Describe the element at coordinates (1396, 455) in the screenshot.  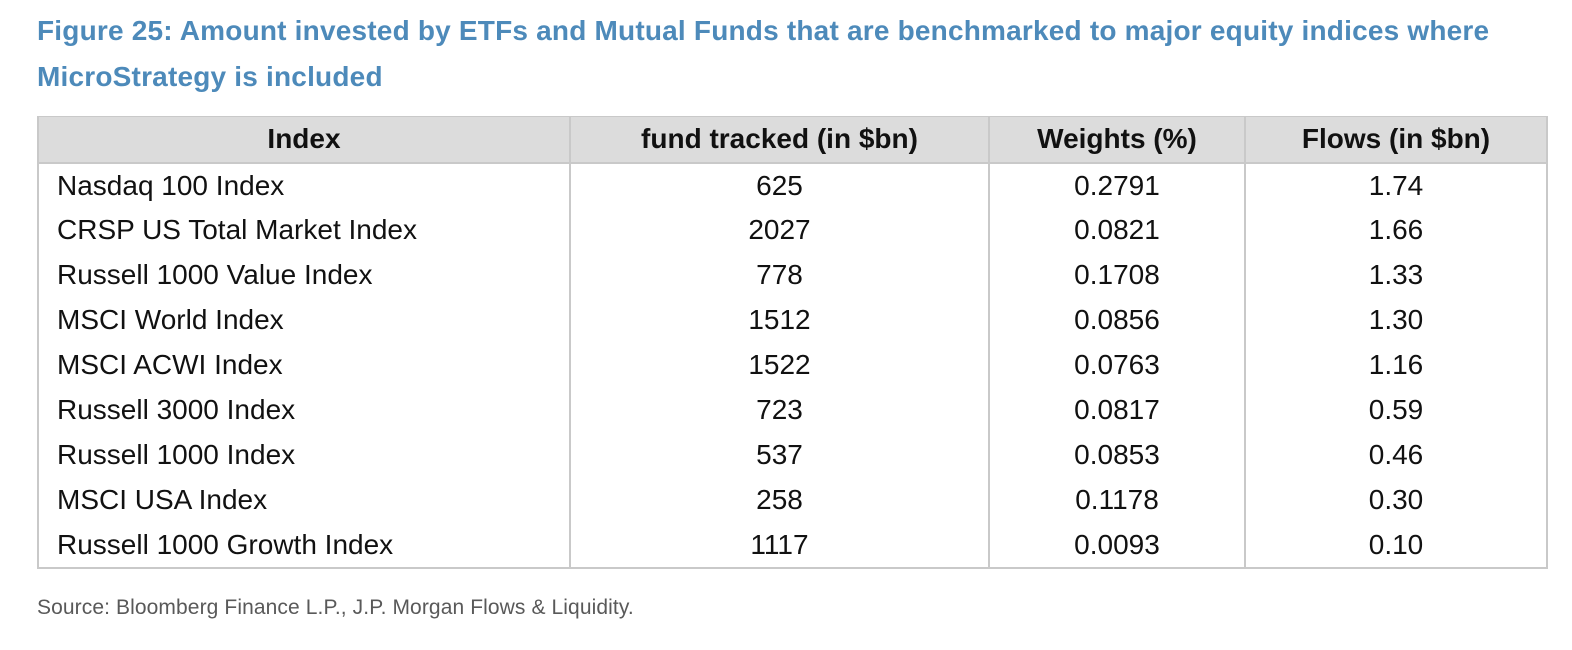
I see `value-cell: 0.46` at that location.